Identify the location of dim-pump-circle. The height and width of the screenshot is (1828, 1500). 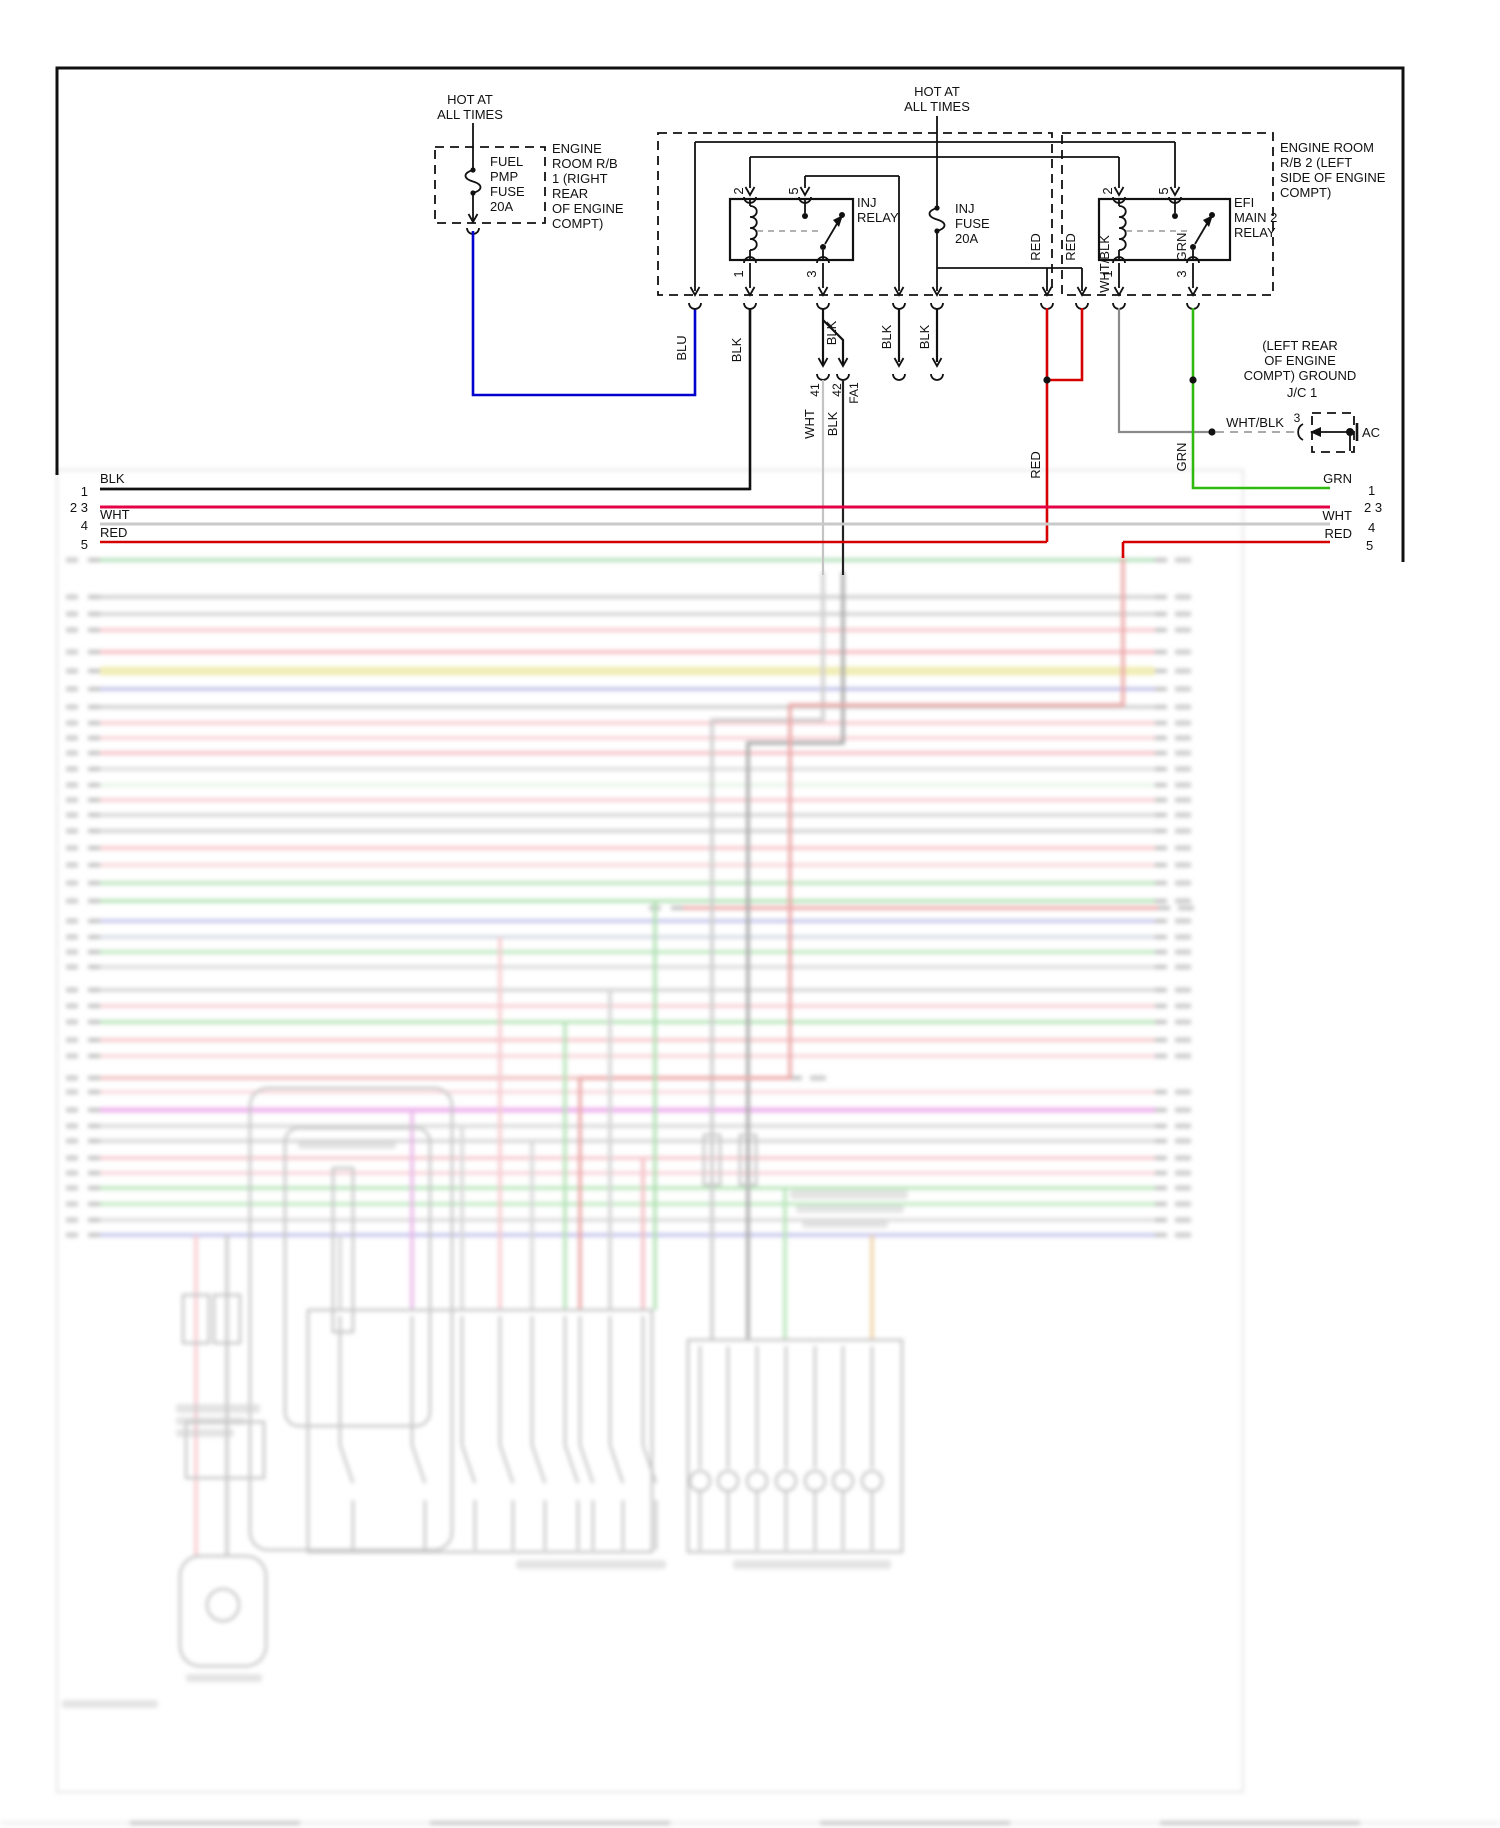
(223, 1605).